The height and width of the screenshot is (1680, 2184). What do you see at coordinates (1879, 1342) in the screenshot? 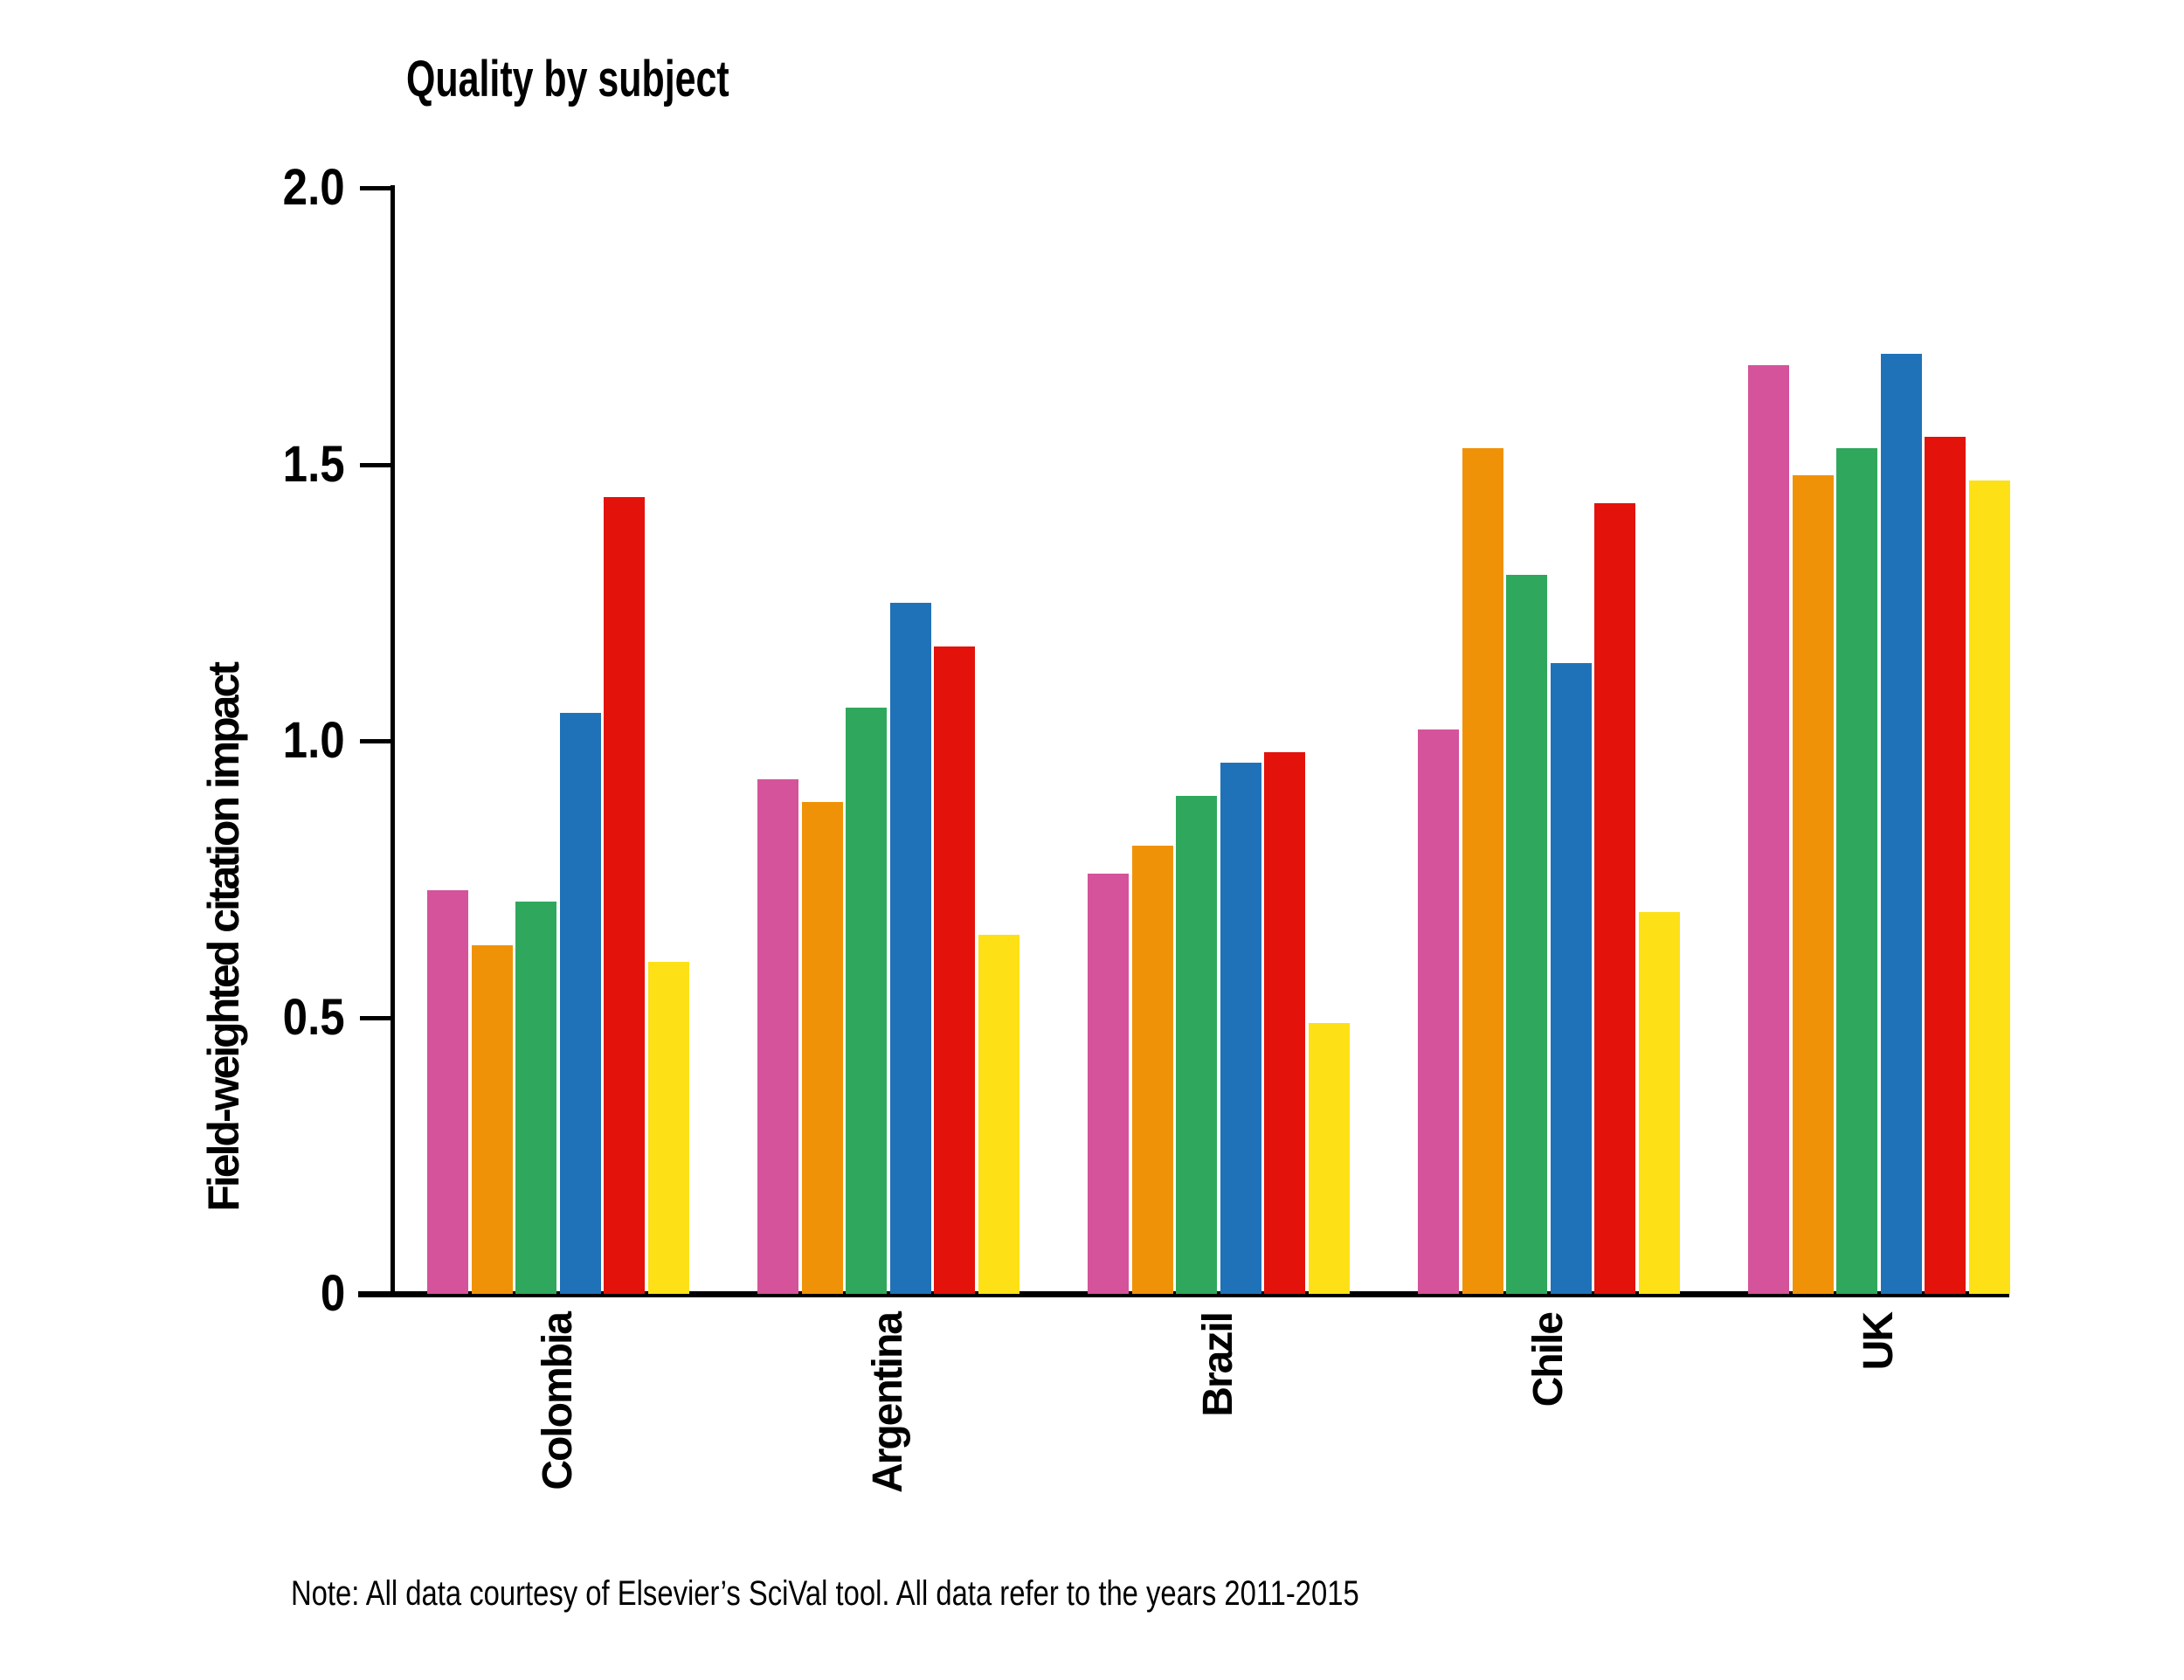
I see `x-label-uk: UK` at bounding box center [1879, 1342].